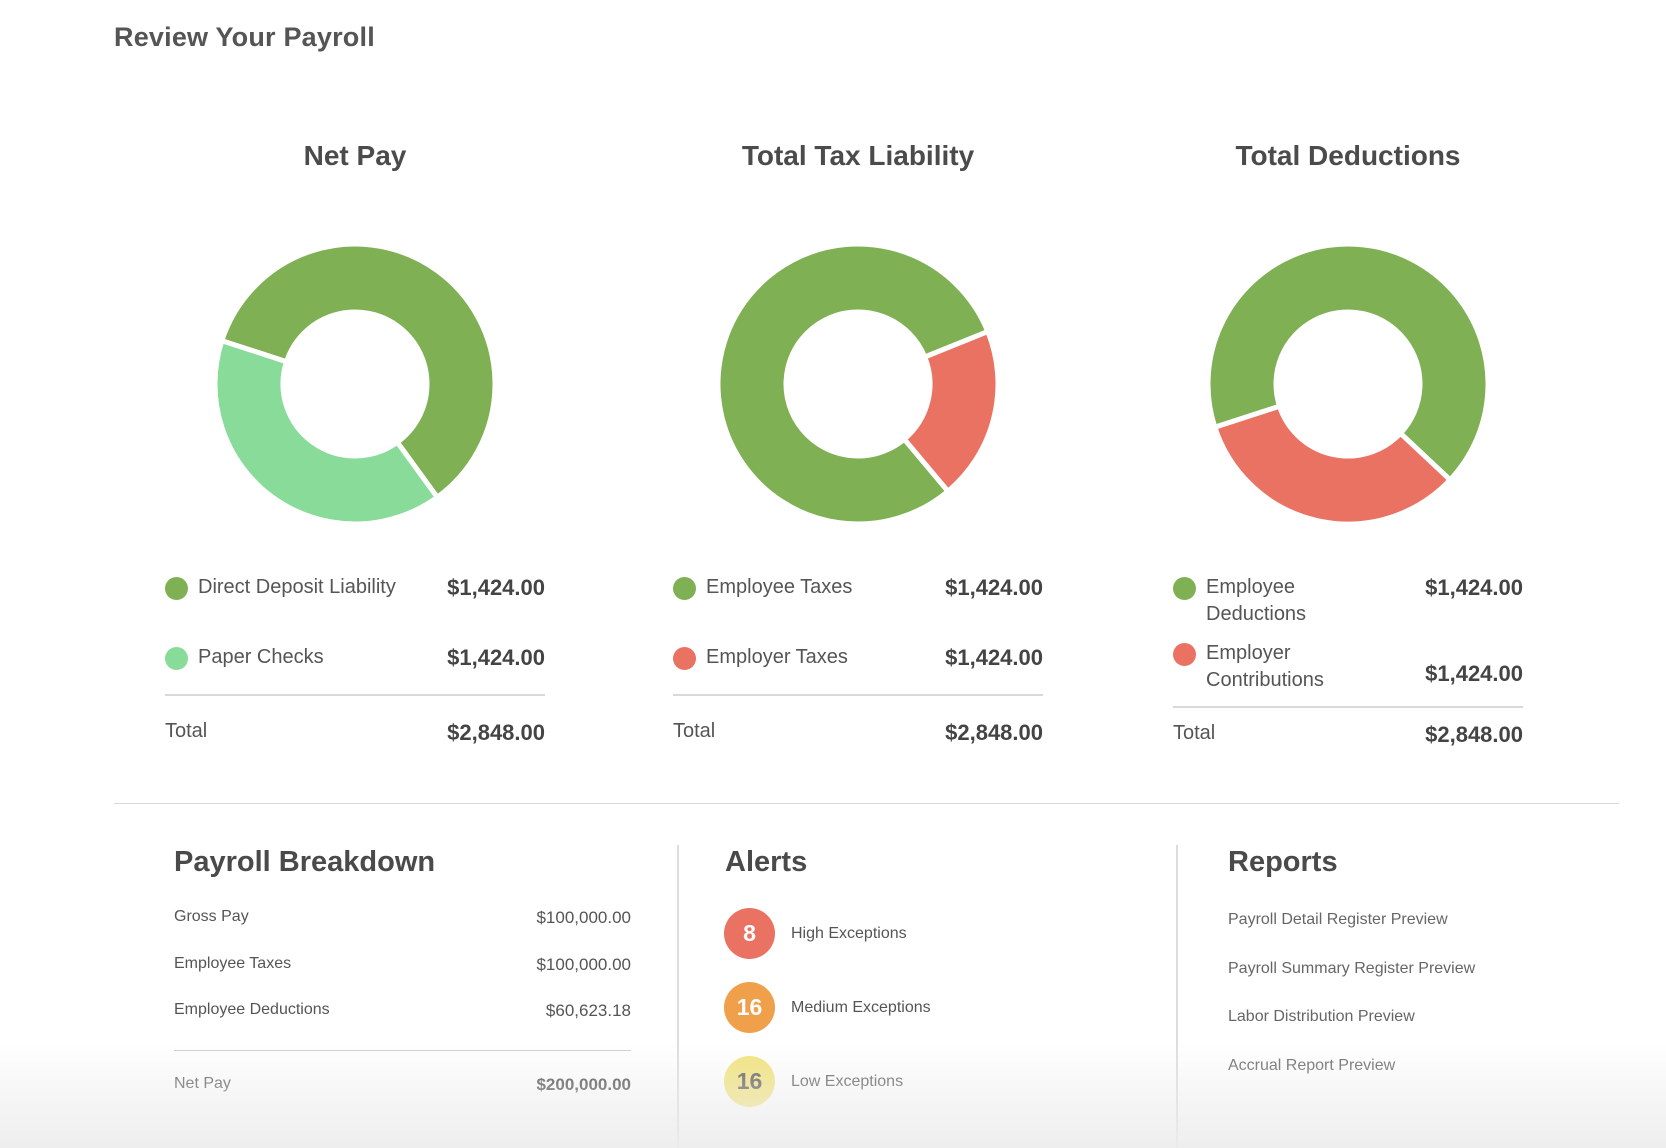 This screenshot has width=1666, height=1148. I want to click on alert-low-exceptions: 16 Low Exceptions, so click(813, 1081).